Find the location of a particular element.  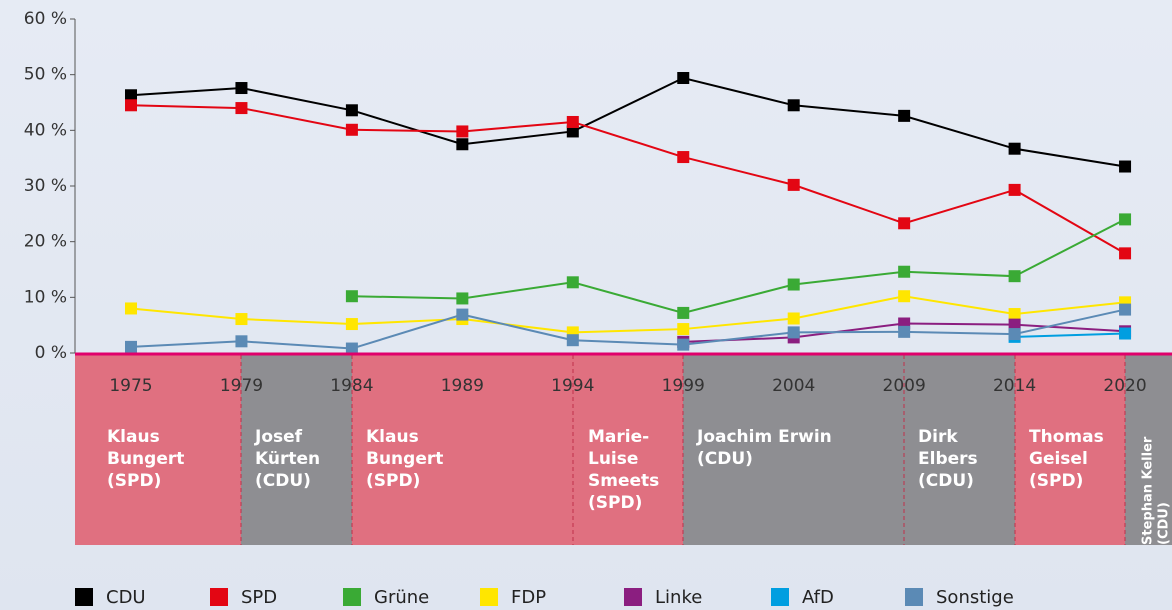

mayor-label: Elbers is located at coordinates (948, 459).